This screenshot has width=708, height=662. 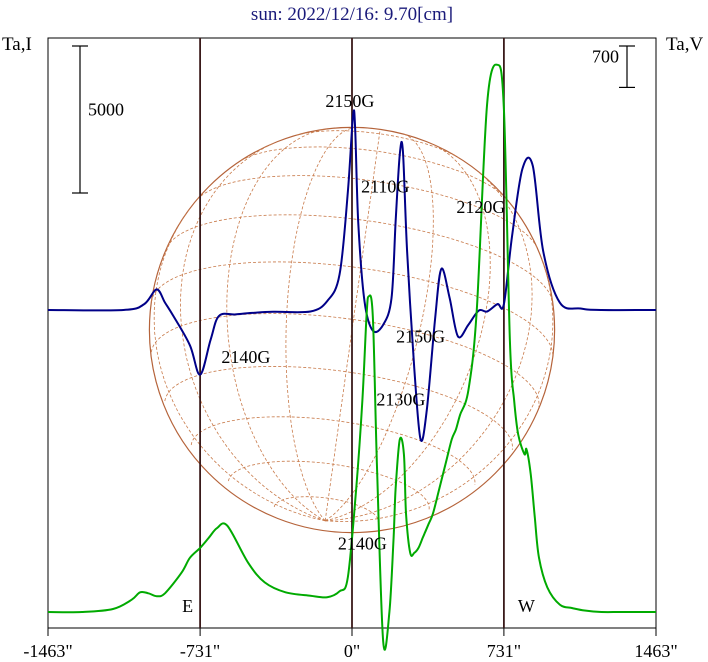 I want to click on x-tick-label: 0", so click(x=352, y=651).